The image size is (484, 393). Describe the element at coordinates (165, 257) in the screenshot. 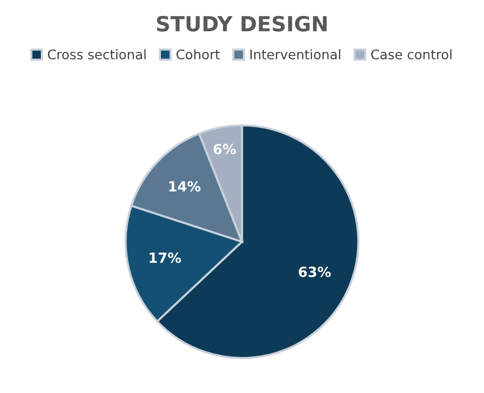

I see `data-label: 17%` at that location.